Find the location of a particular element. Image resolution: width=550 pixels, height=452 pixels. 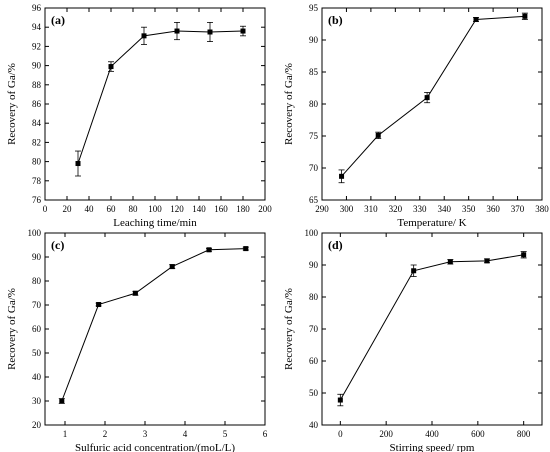

x-tick-label: 310 is located at coordinates (371, 209).